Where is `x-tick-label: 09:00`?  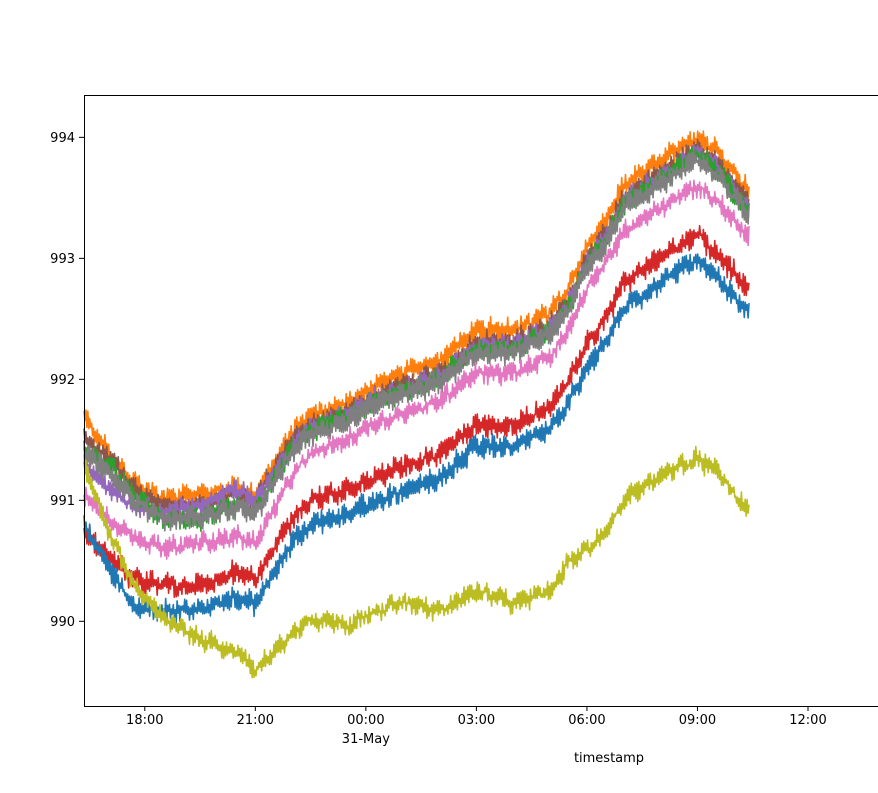 x-tick-label: 09:00 is located at coordinates (697, 720).